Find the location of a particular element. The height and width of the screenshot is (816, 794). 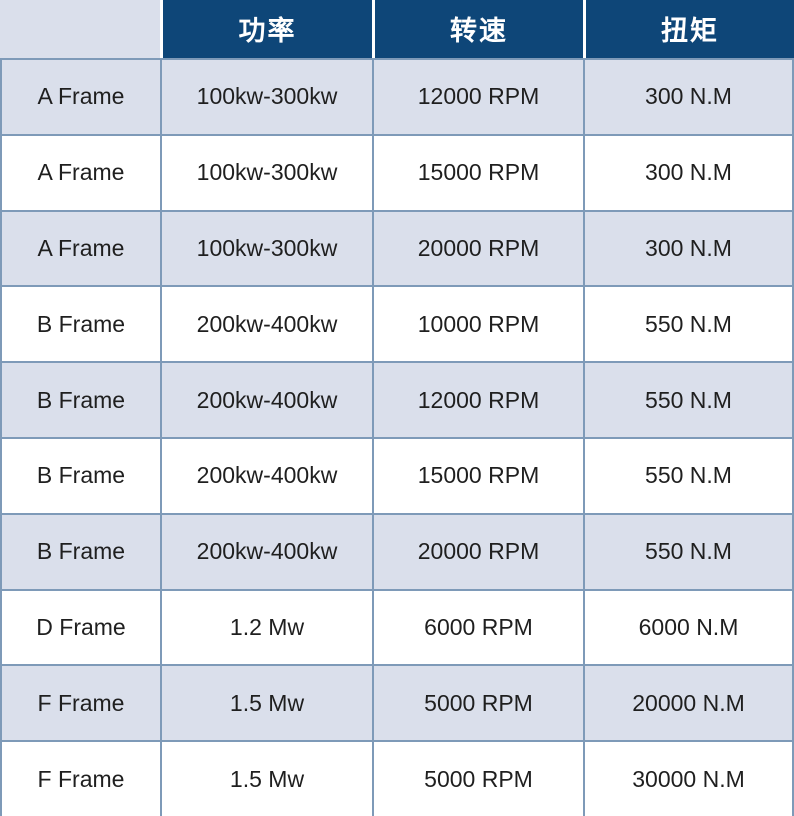

table-row: A Frame 100kw-300kw 20000 RPM 300 N.M is located at coordinates (397, 247).